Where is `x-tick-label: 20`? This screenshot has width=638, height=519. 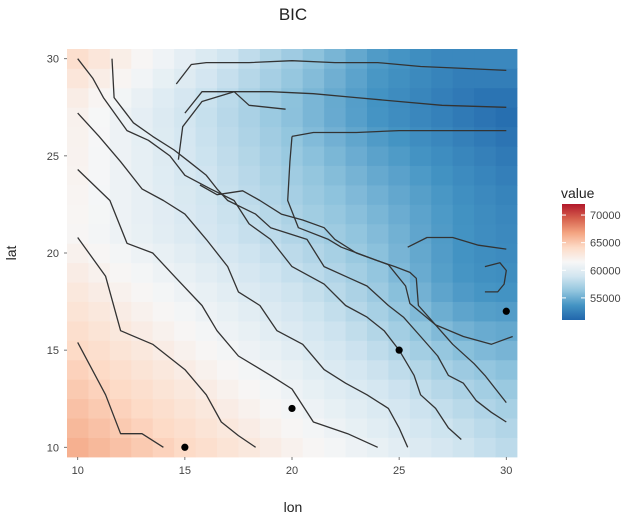 x-tick-label: 20 is located at coordinates (292, 471).